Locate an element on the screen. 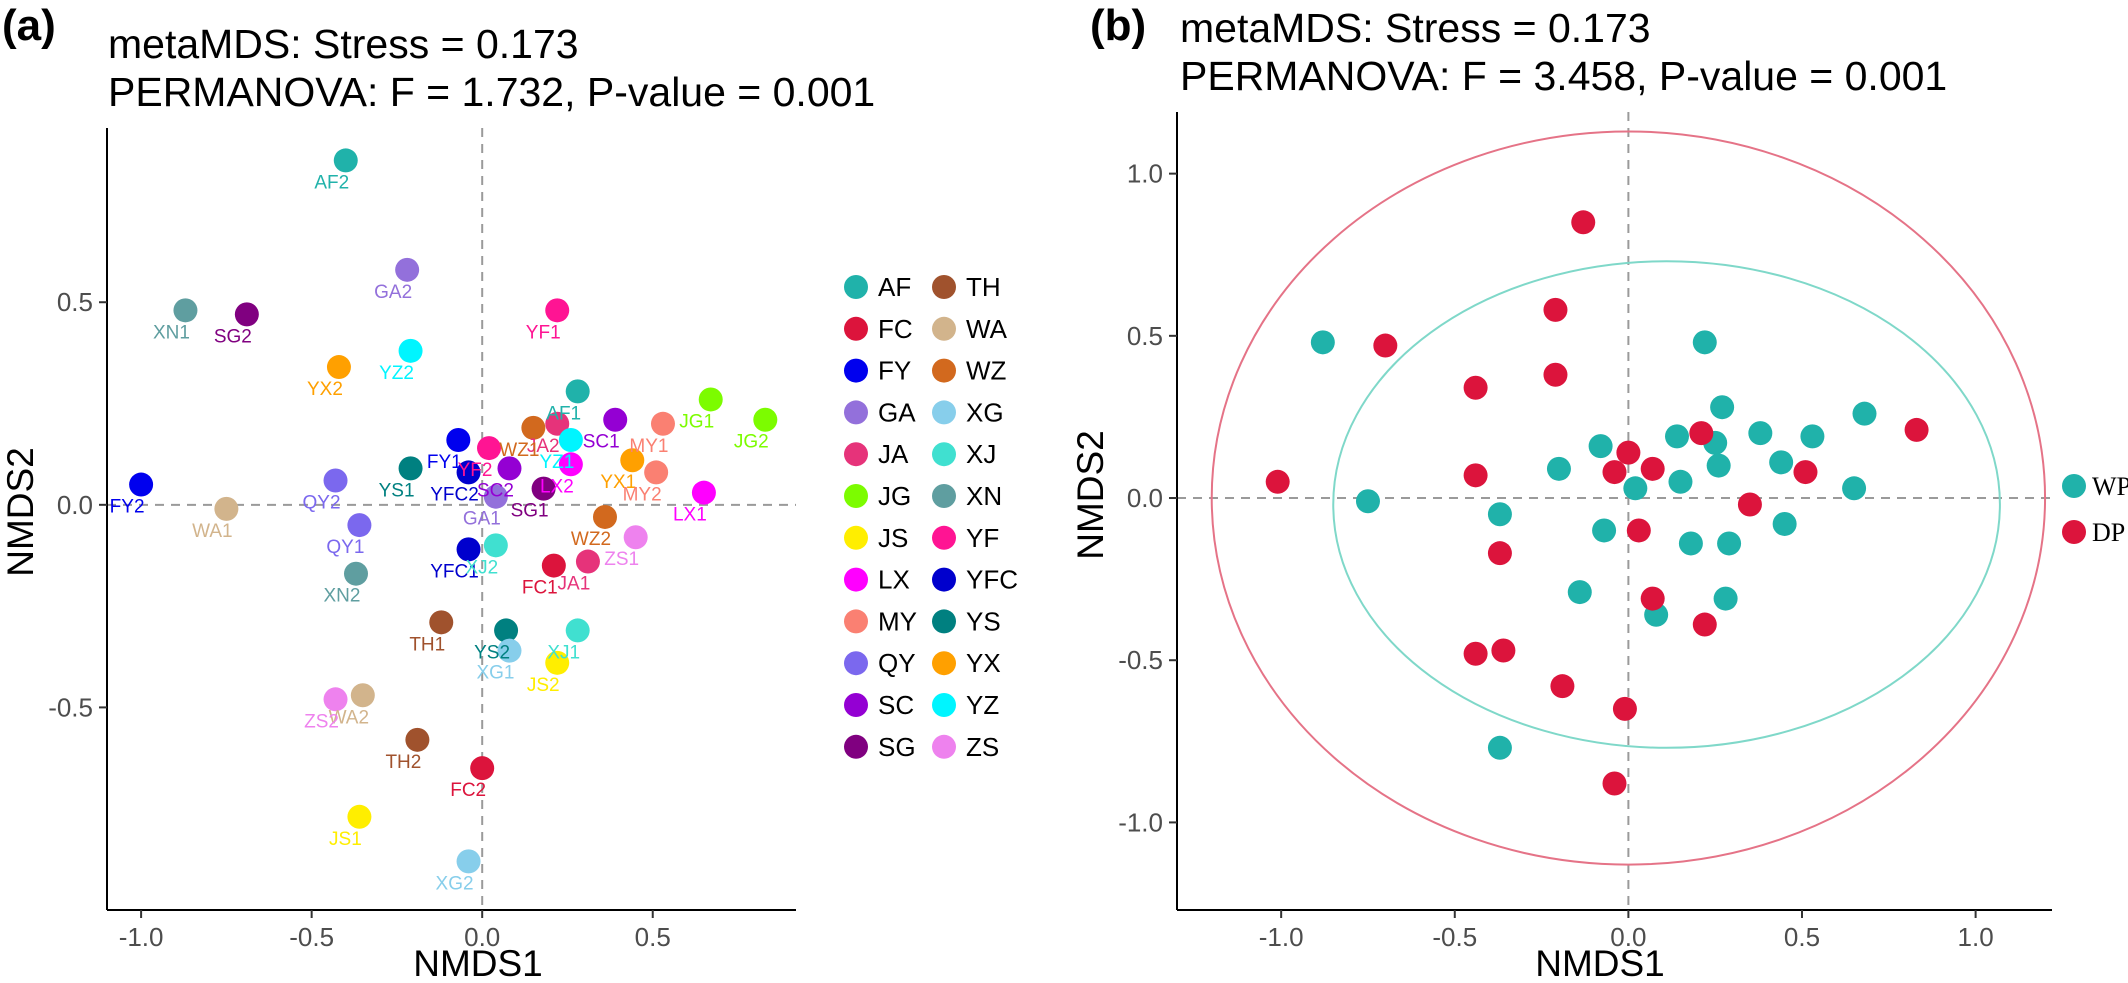  panel-a-point-label: AF1 is located at coordinates (563, 413).